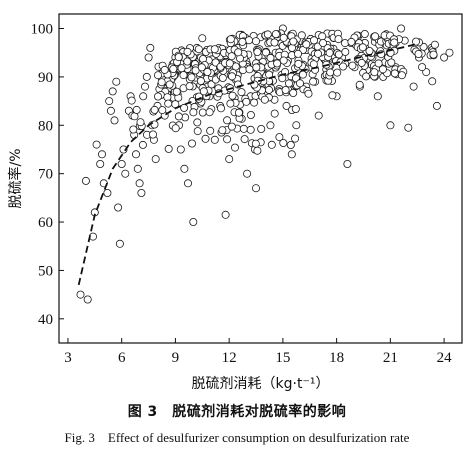  Describe the element at coordinates (445, 358) in the screenshot. I see `x-tick-label: 24` at that location.